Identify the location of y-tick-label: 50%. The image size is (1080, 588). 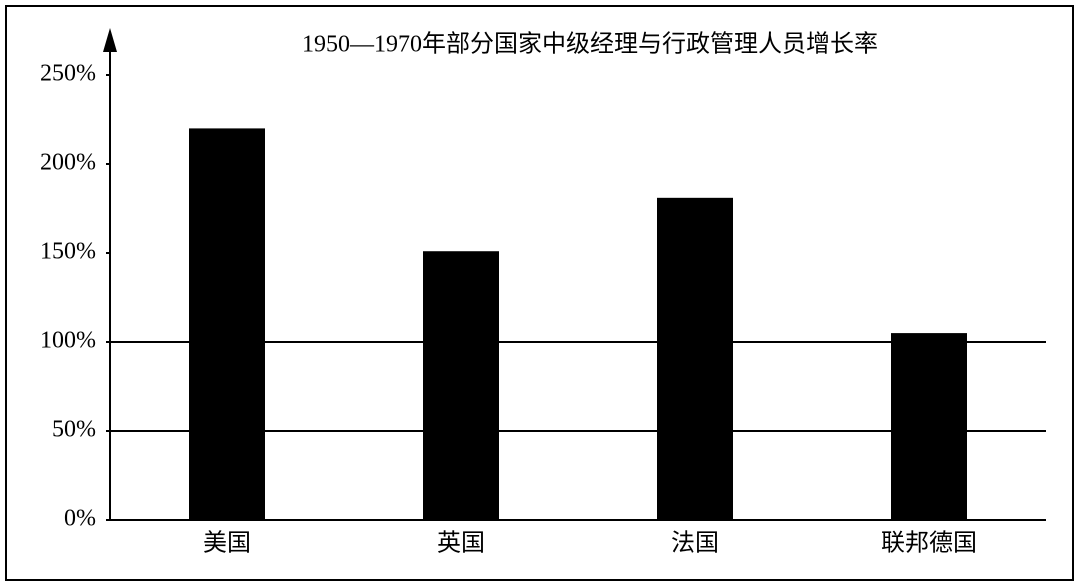
(74, 430).